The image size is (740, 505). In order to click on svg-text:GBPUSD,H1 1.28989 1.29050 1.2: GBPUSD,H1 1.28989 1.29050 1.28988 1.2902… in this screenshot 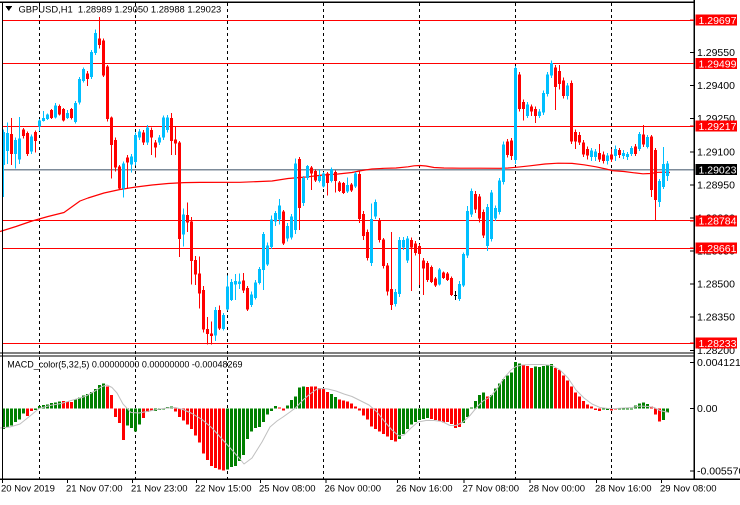, I will do `click(120, 9)`.